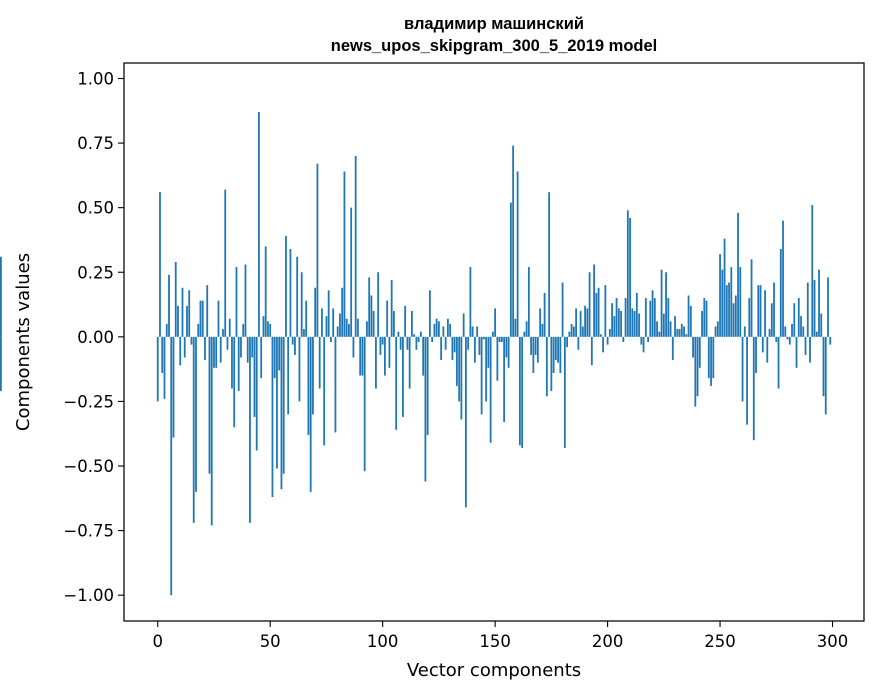 The width and height of the screenshot is (880, 696). What do you see at coordinates (88, 401) in the screenshot?
I see `y-tick-label: −0.25` at bounding box center [88, 401].